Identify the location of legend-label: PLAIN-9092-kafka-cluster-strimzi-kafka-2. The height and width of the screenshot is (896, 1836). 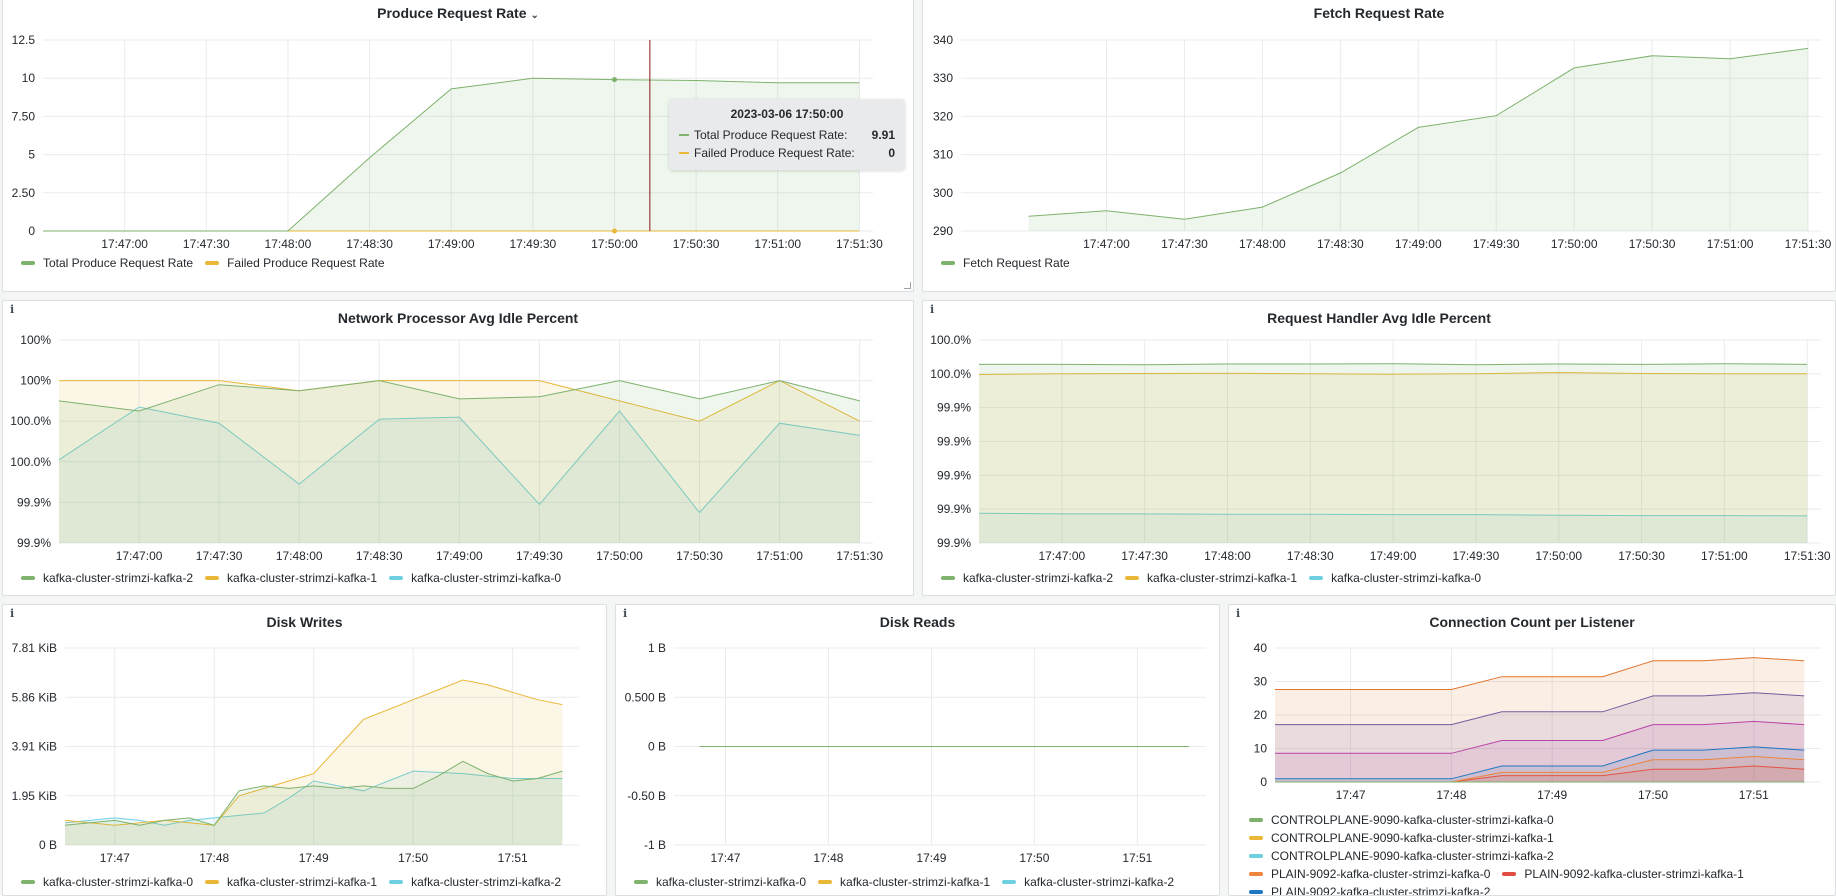
(1381, 890).